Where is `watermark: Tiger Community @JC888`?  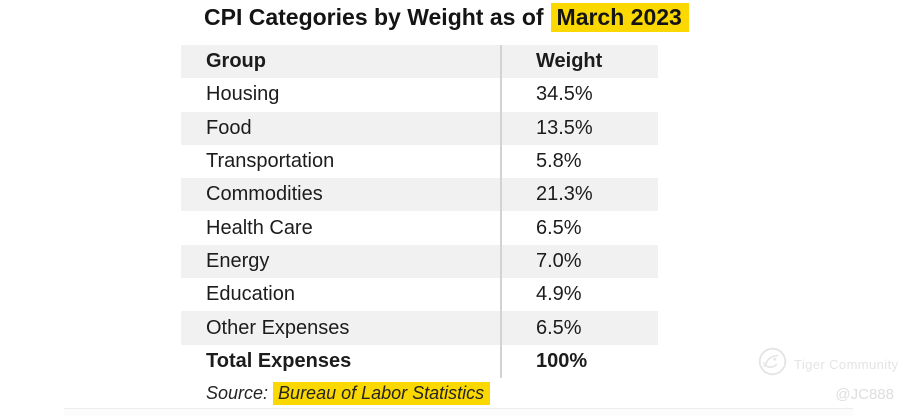
watermark: Tiger Community @JC888 is located at coordinates (828, 375).